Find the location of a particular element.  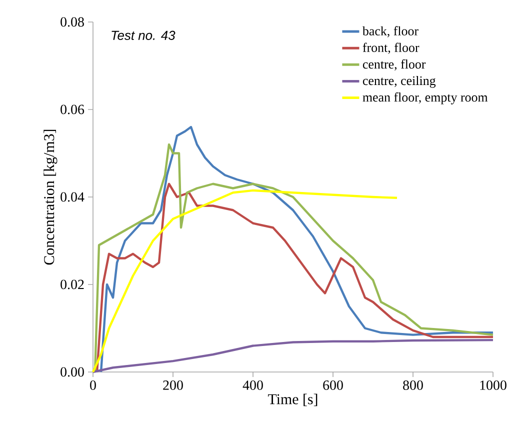

x-tick-label: 600 is located at coordinates (333, 385).